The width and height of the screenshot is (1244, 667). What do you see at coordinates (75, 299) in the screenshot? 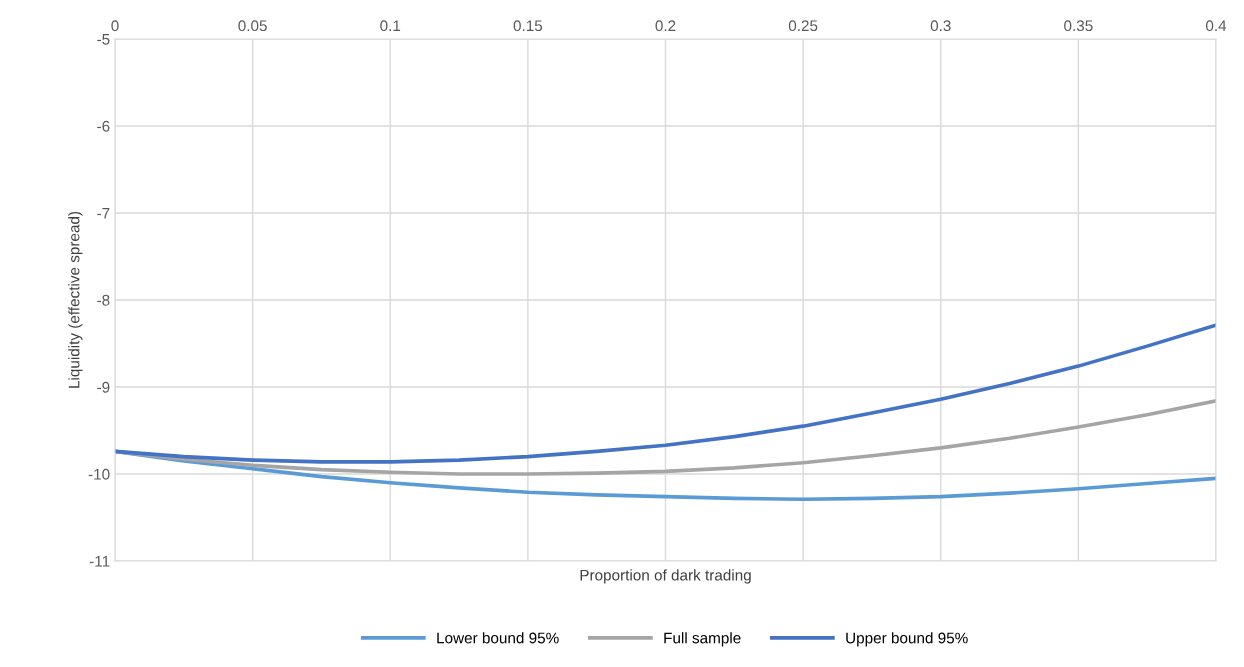
I see `y-axis-title: Liquidity (effective spread)` at bounding box center [75, 299].